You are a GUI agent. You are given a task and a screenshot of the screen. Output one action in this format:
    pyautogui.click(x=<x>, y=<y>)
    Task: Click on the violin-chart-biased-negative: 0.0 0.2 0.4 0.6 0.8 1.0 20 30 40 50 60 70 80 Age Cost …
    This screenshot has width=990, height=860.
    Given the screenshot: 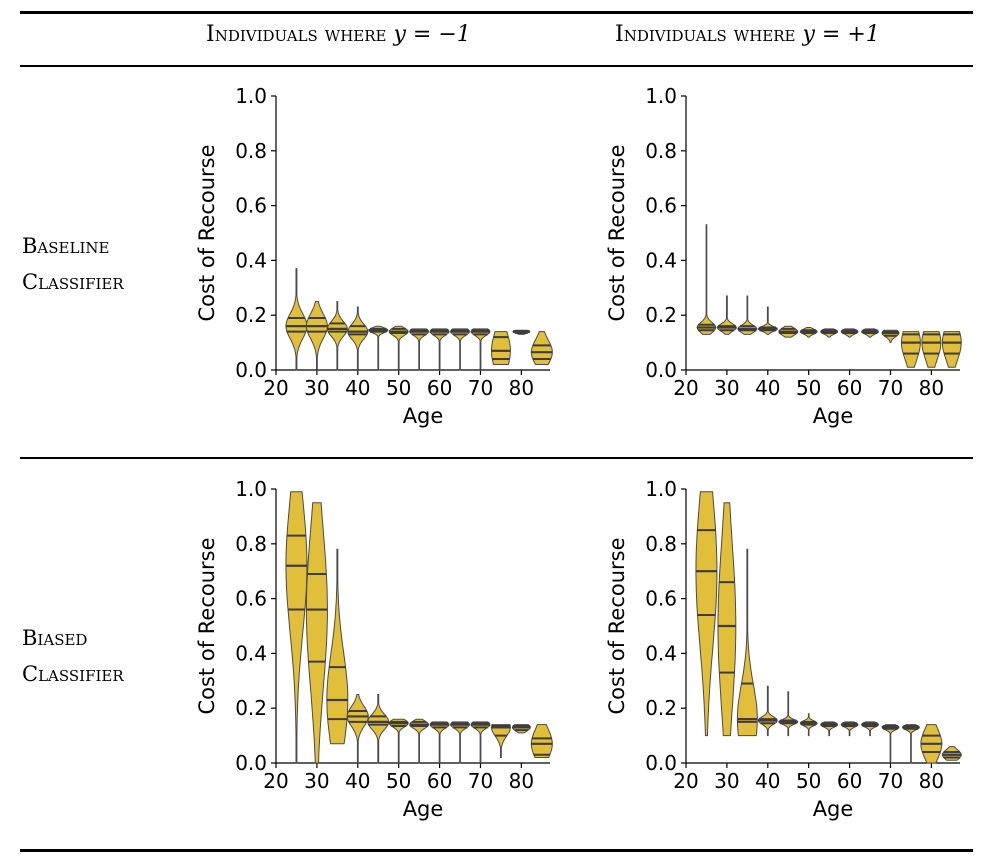 What is the action you would take?
    pyautogui.click(x=374, y=649)
    